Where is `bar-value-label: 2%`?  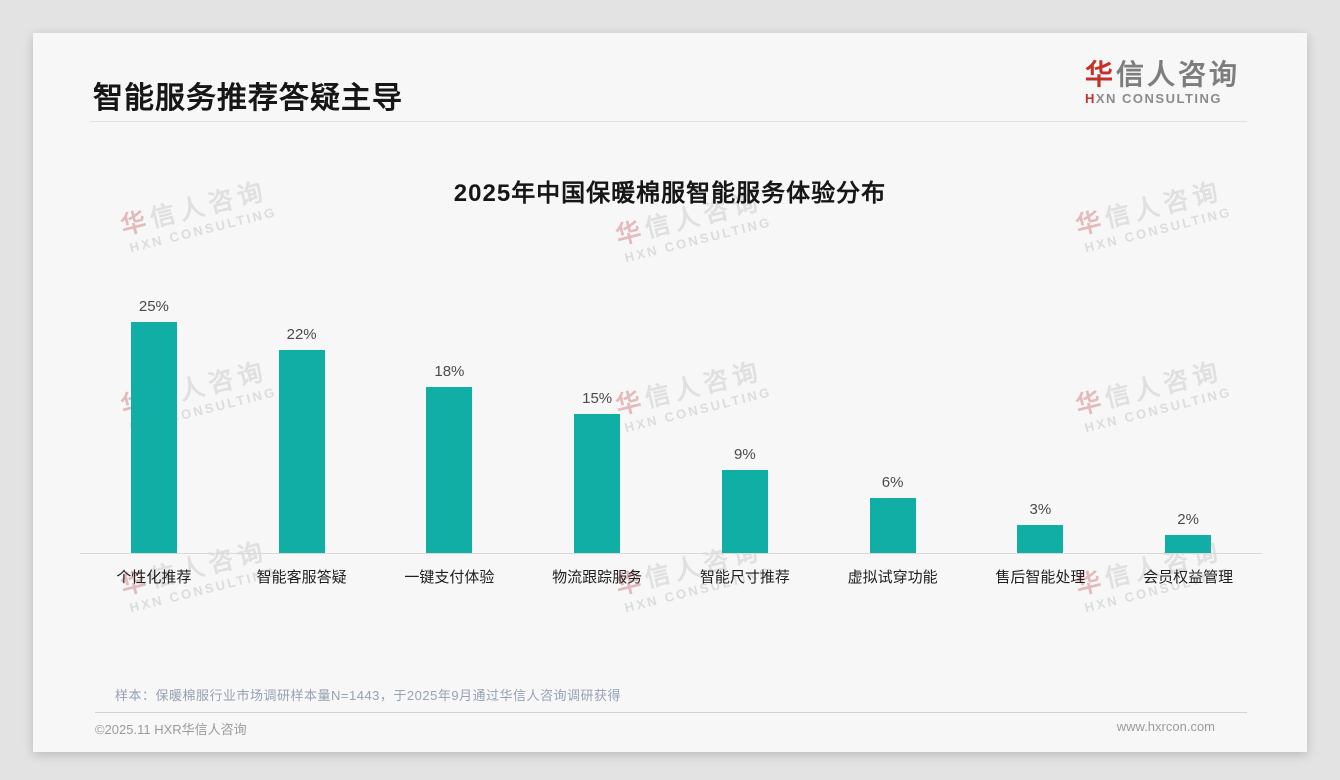
bar-value-label: 2% is located at coordinates (1188, 519).